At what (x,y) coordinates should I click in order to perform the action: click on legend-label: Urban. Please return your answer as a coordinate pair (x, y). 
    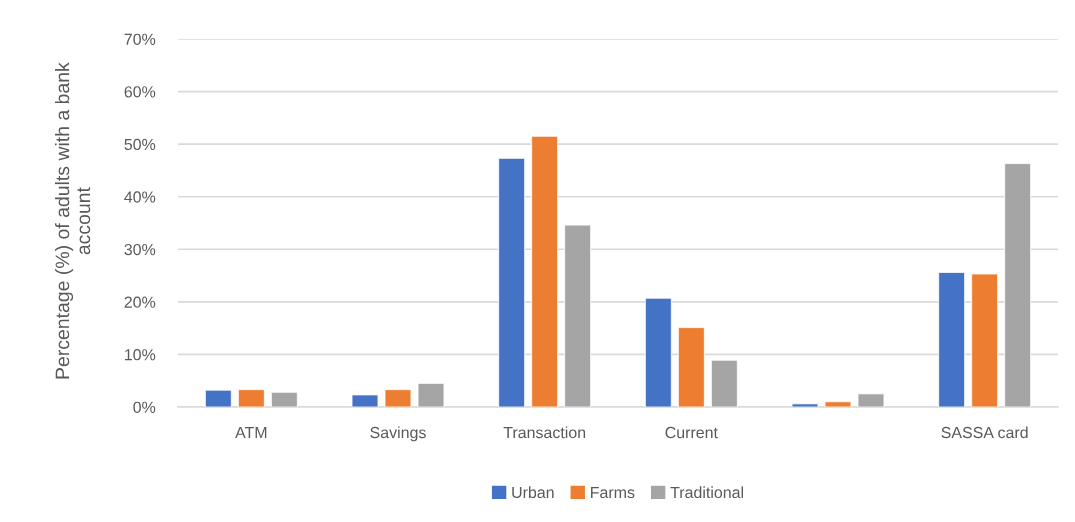
    Looking at the image, I should click on (533, 492).